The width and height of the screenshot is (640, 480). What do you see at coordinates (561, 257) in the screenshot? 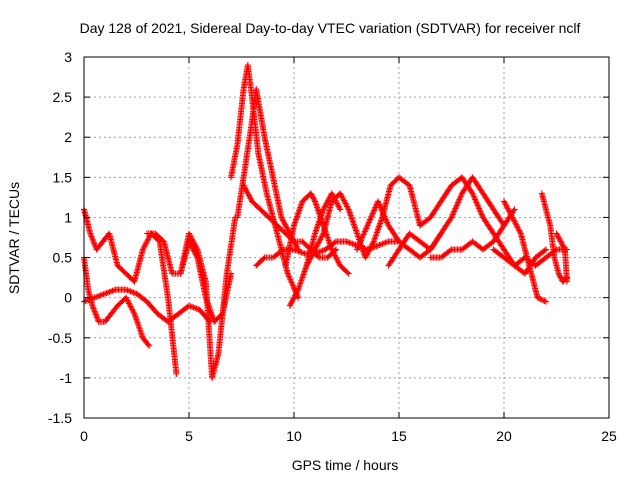
I see `data-series-s20` at bounding box center [561, 257].